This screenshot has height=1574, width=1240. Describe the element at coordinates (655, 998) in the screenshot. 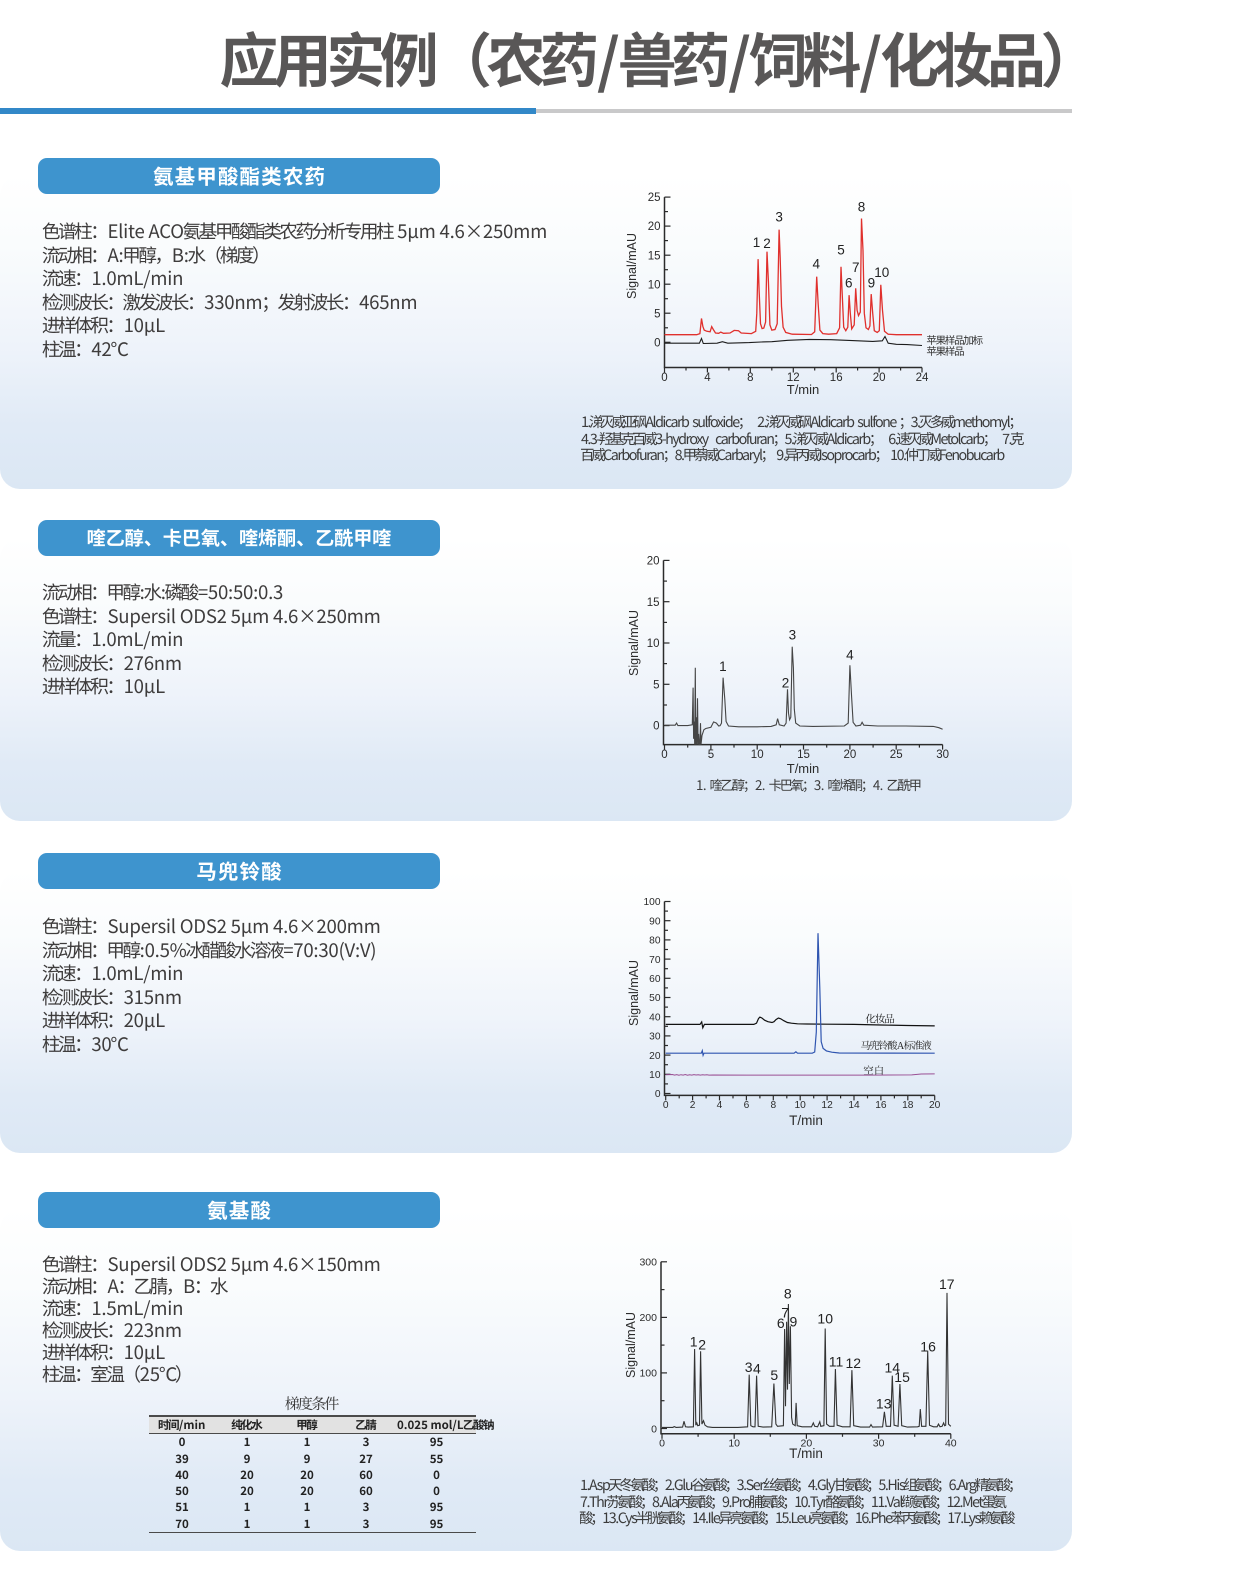

I see `svg-text: 50` at that location.